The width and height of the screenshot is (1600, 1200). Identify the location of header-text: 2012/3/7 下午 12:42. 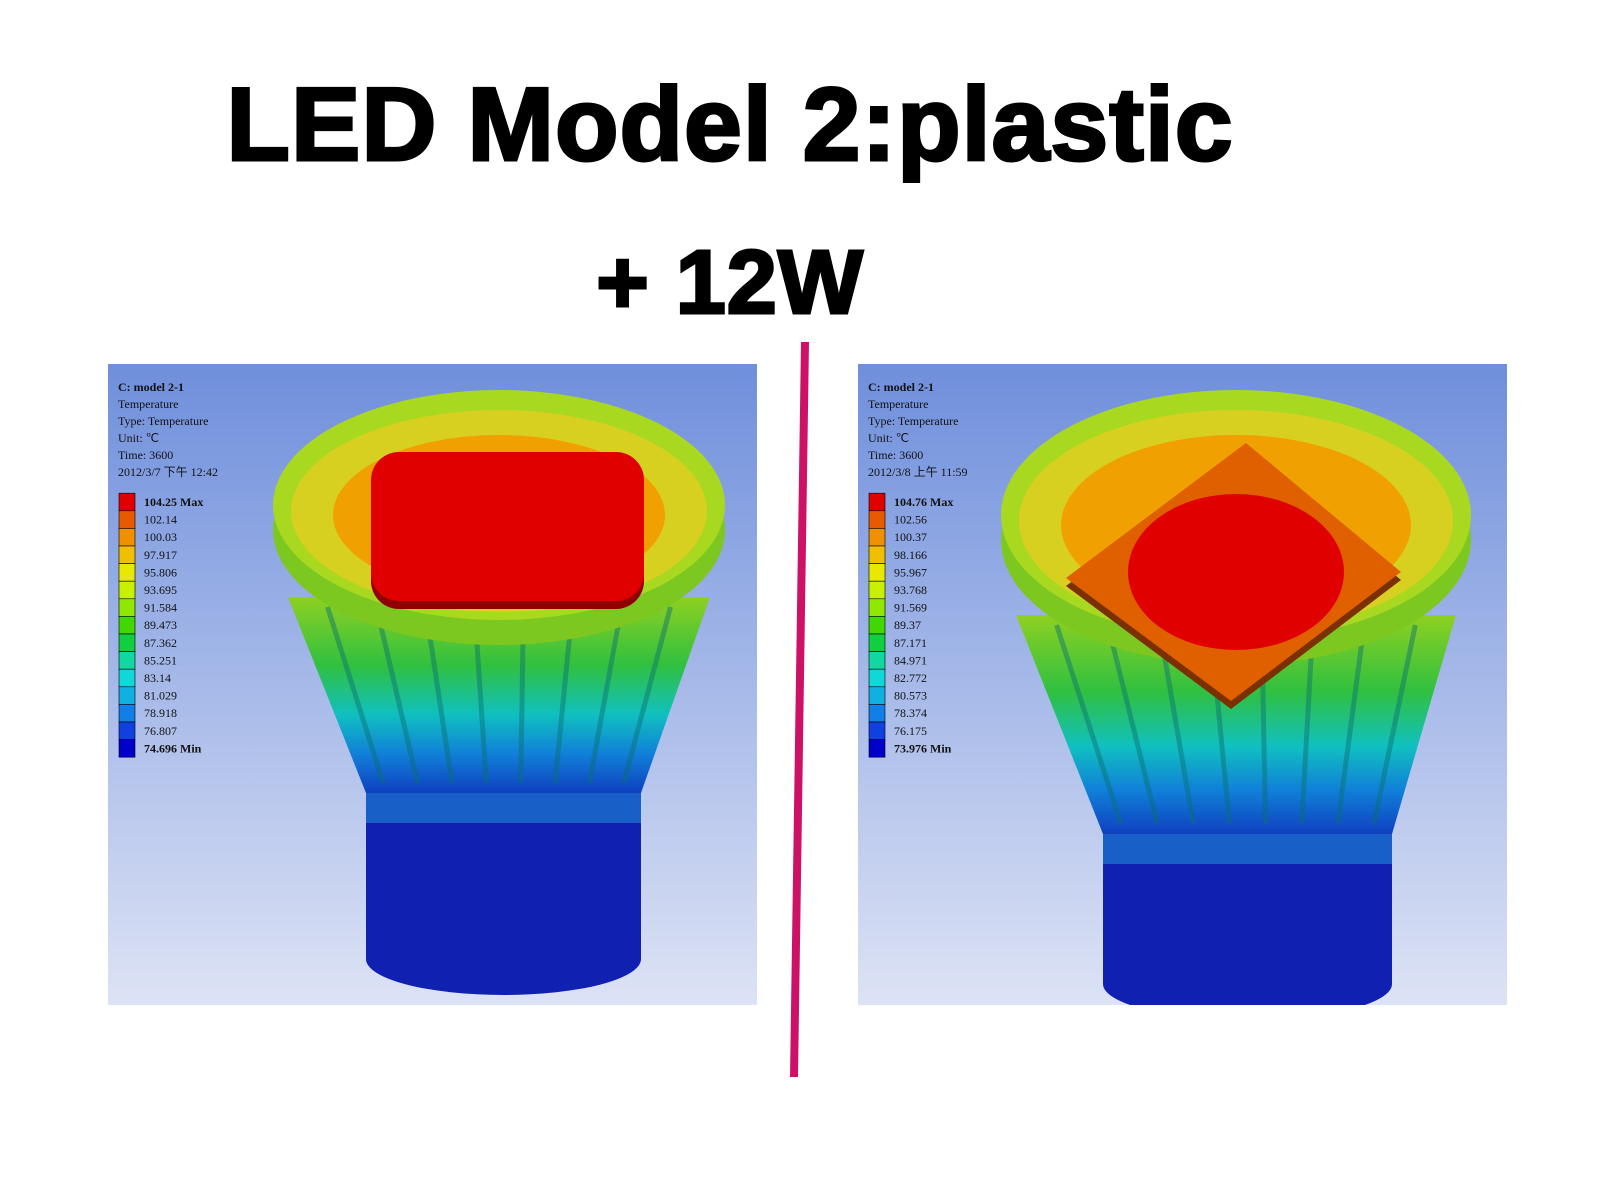
(168, 472).